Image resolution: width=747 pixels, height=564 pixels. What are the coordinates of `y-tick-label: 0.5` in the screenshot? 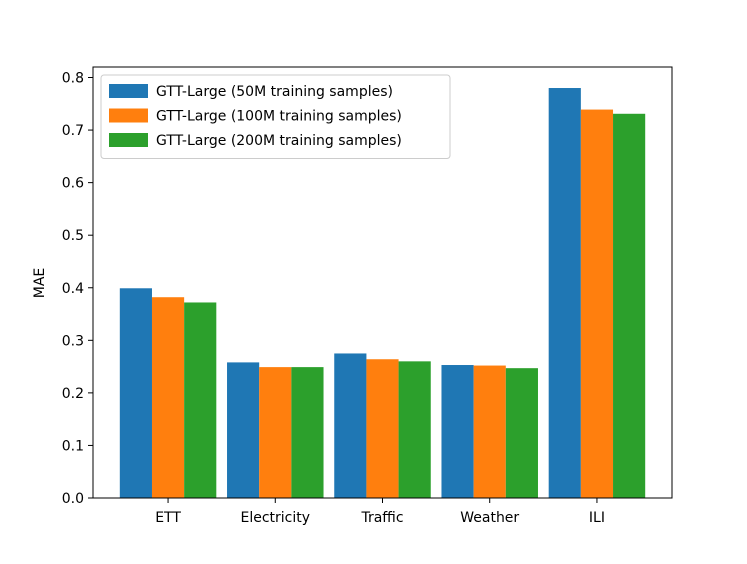 It's located at (73, 236).